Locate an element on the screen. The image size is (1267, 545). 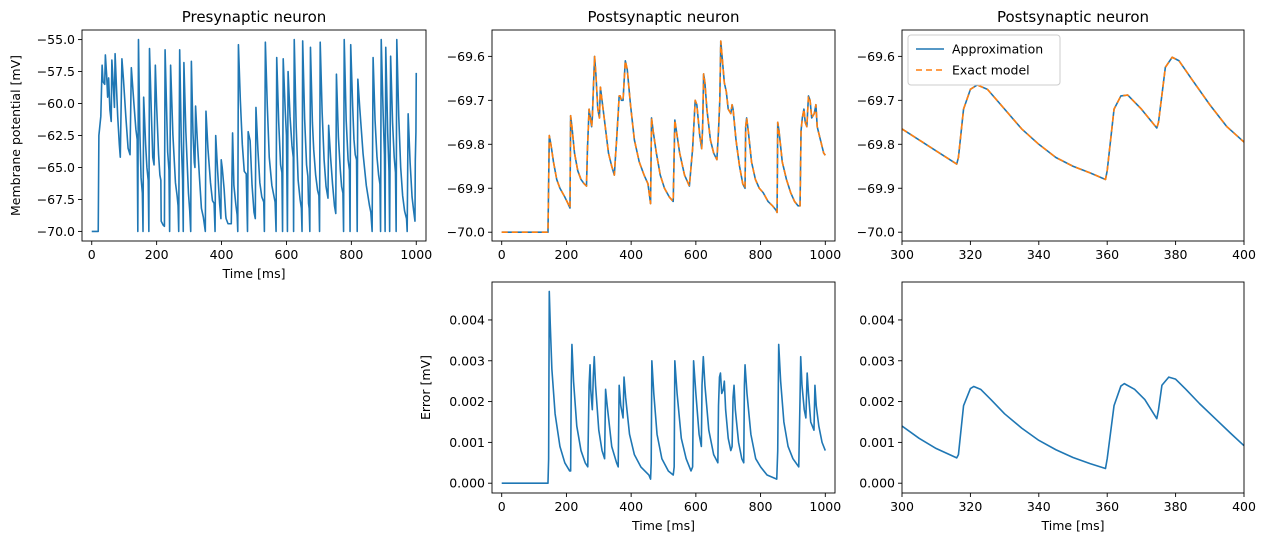
y-tick-label: −67.5 is located at coordinates (56, 199).